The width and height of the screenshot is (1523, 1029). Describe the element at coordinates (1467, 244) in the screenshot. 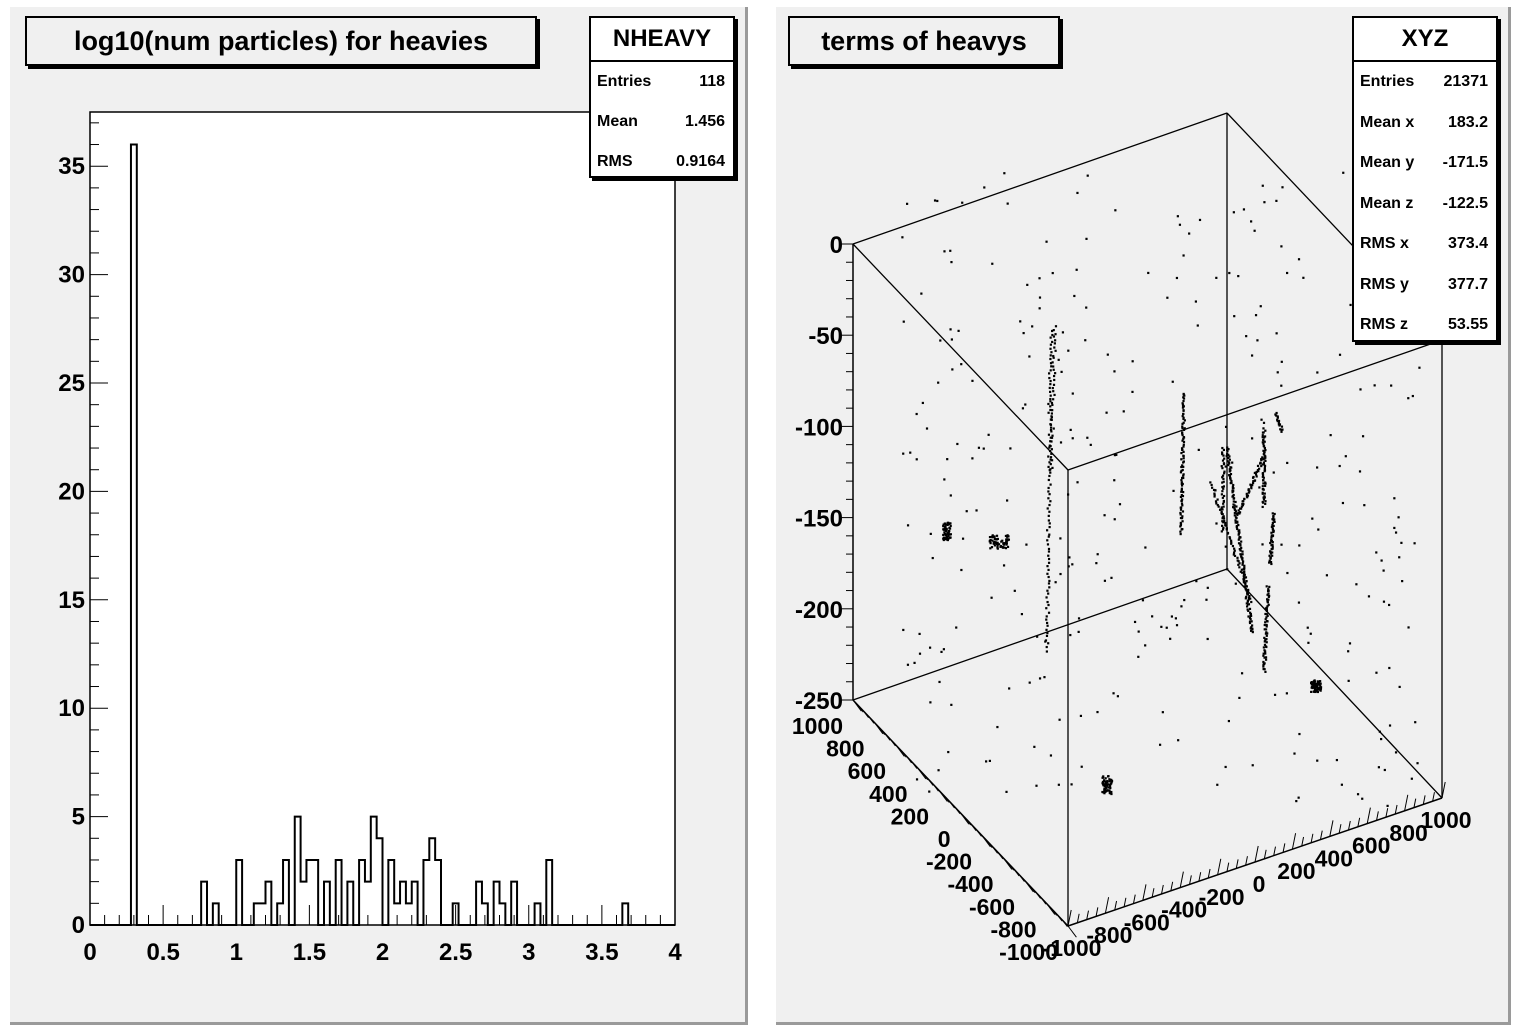

I see `stats-value: 373.4` at that location.